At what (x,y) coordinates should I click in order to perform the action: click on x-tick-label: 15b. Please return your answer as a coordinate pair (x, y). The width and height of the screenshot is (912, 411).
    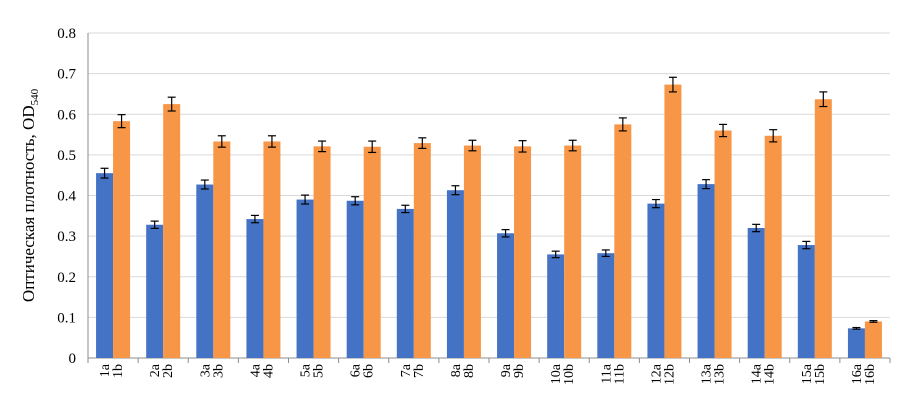
    Looking at the image, I should click on (820, 374).